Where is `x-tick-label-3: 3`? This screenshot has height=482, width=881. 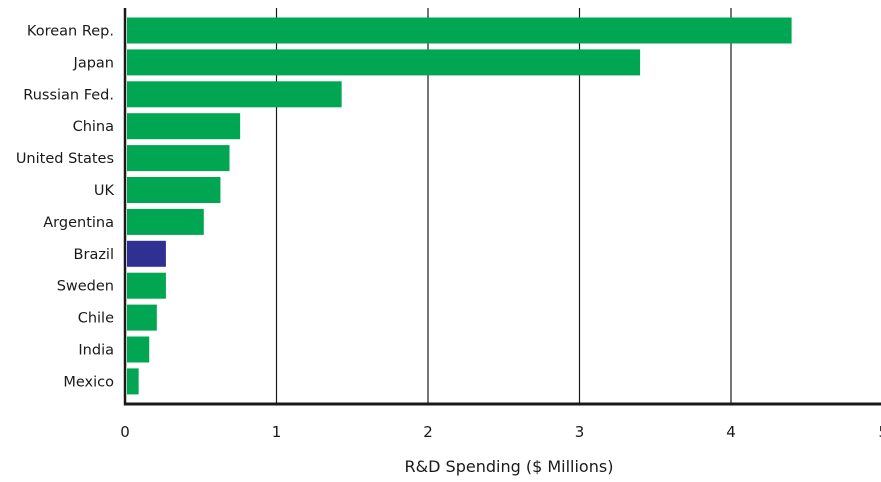 x-tick-label-3: 3 is located at coordinates (580, 432).